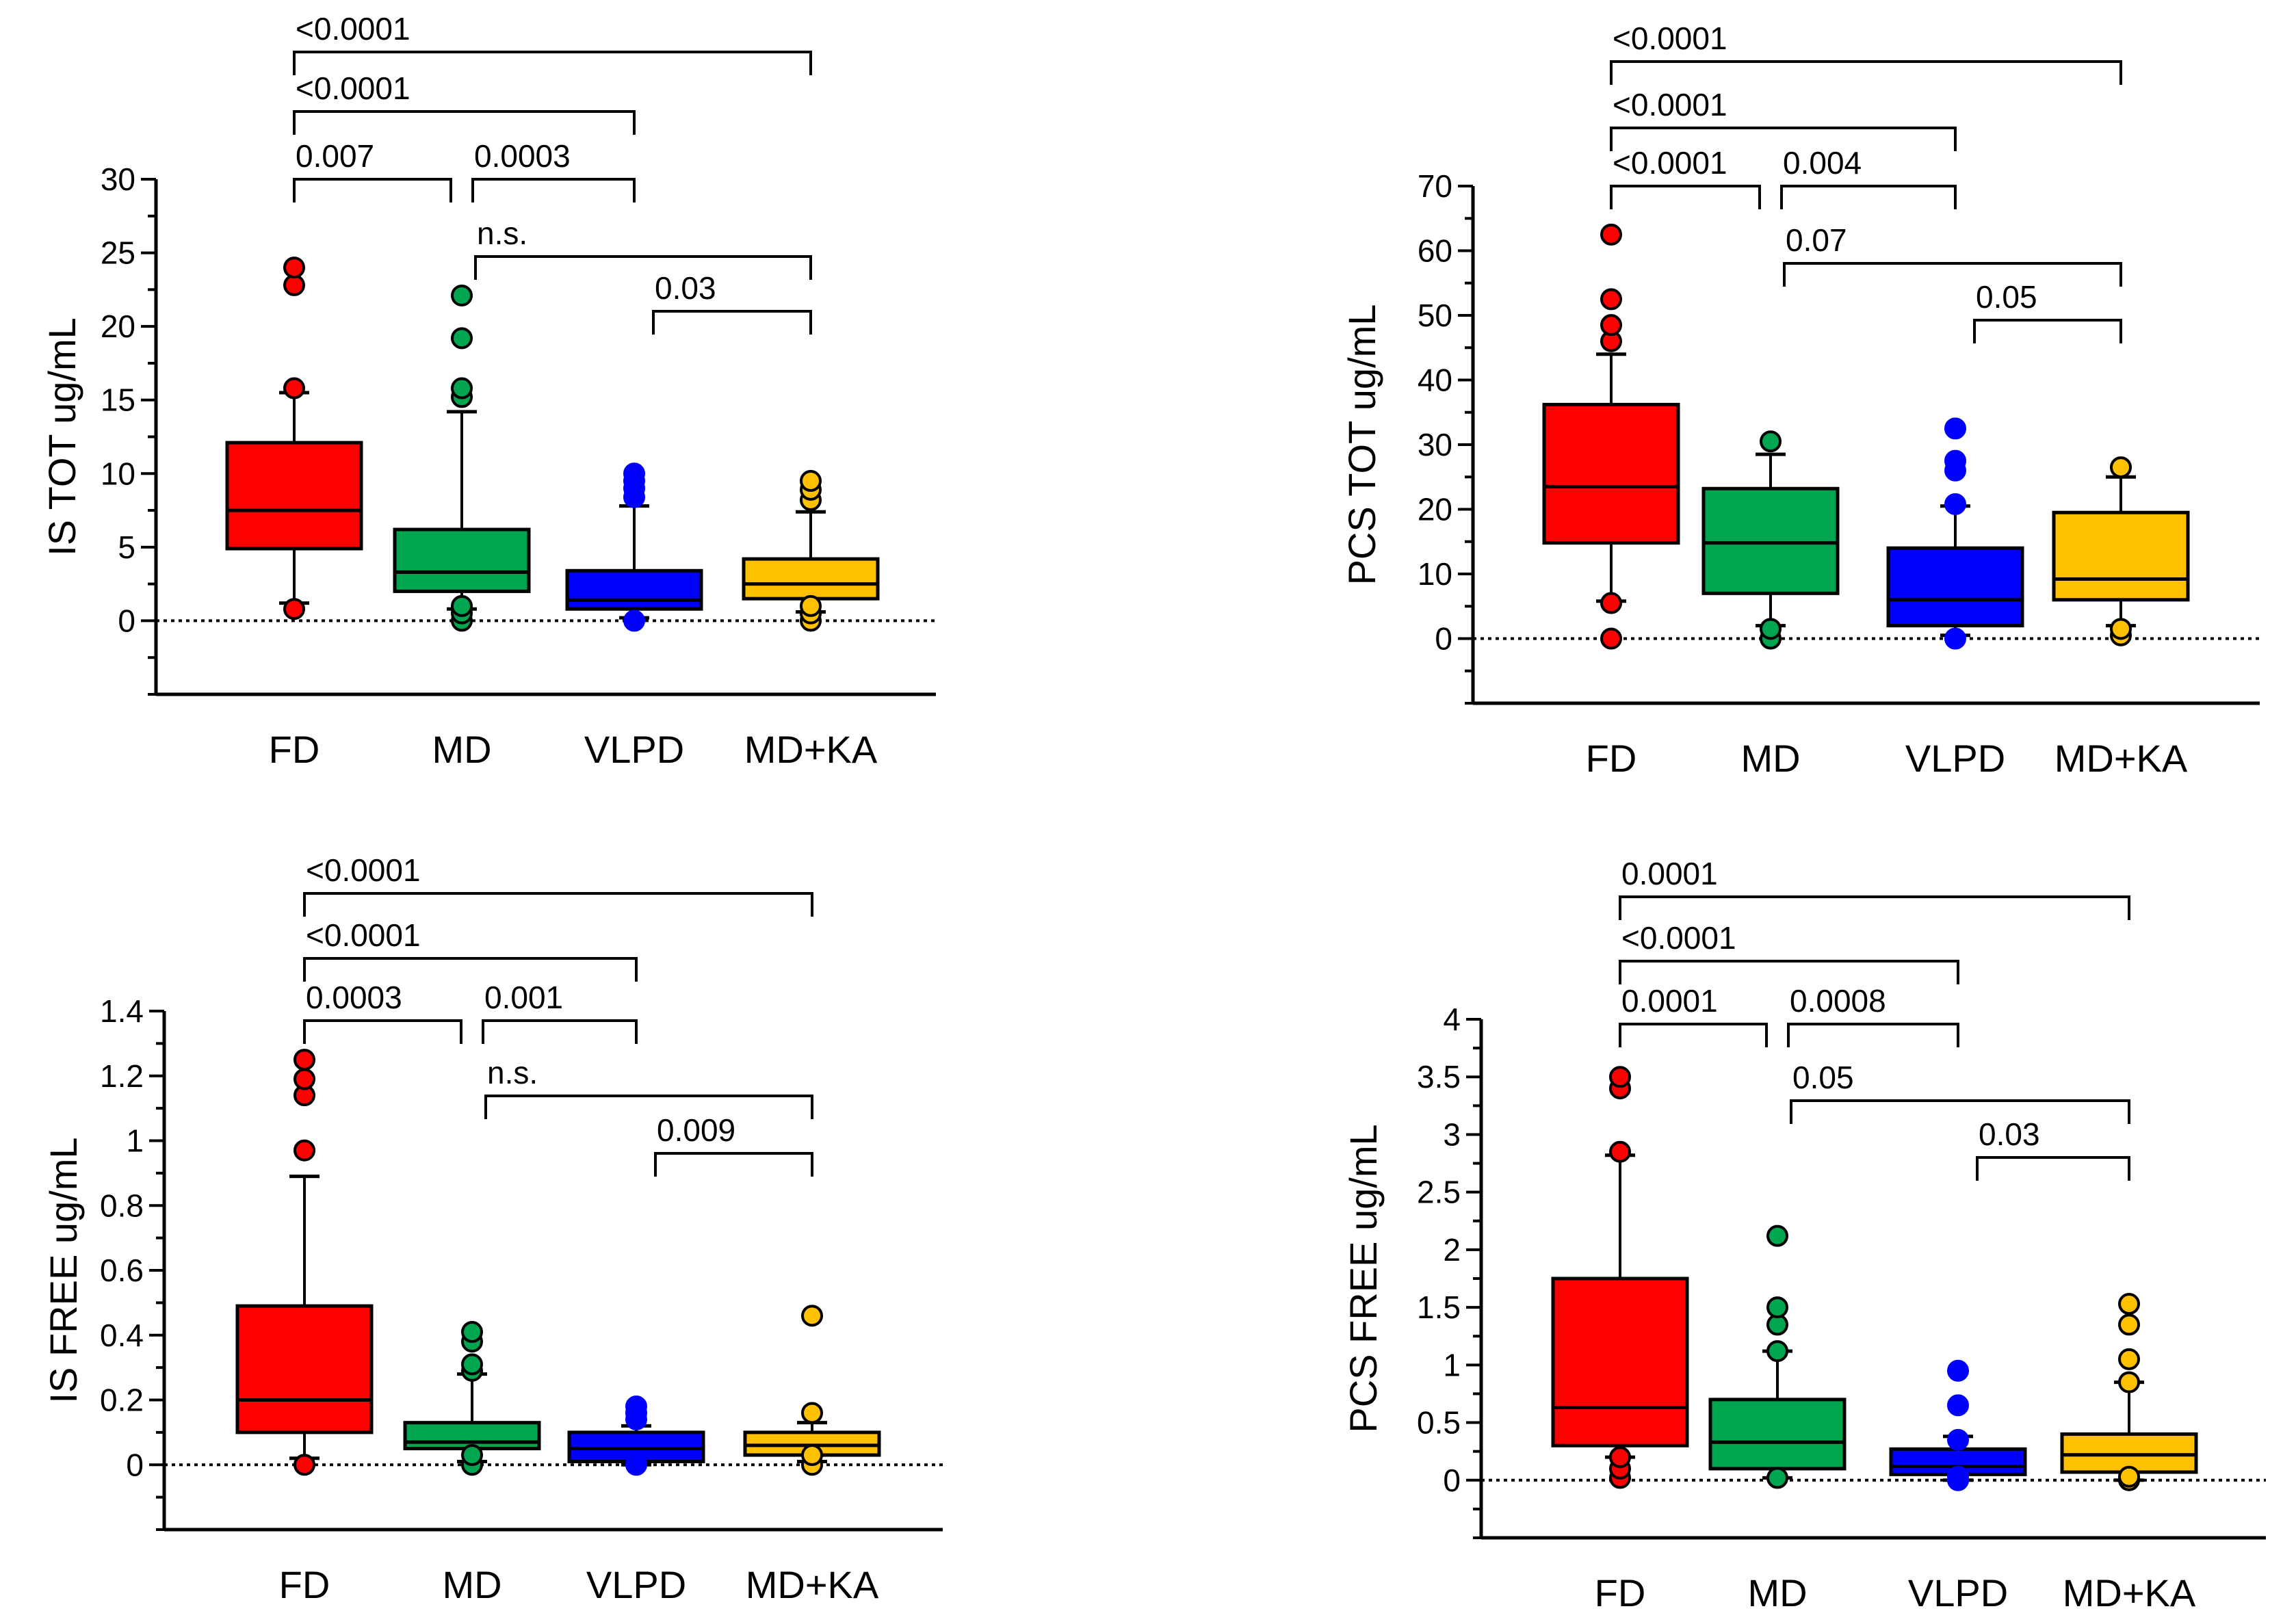  What do you see at coordinates (2009, 1134) in the screenshot?
I see `p-value-label: 0.03` at bounding box center [2009, 1134].